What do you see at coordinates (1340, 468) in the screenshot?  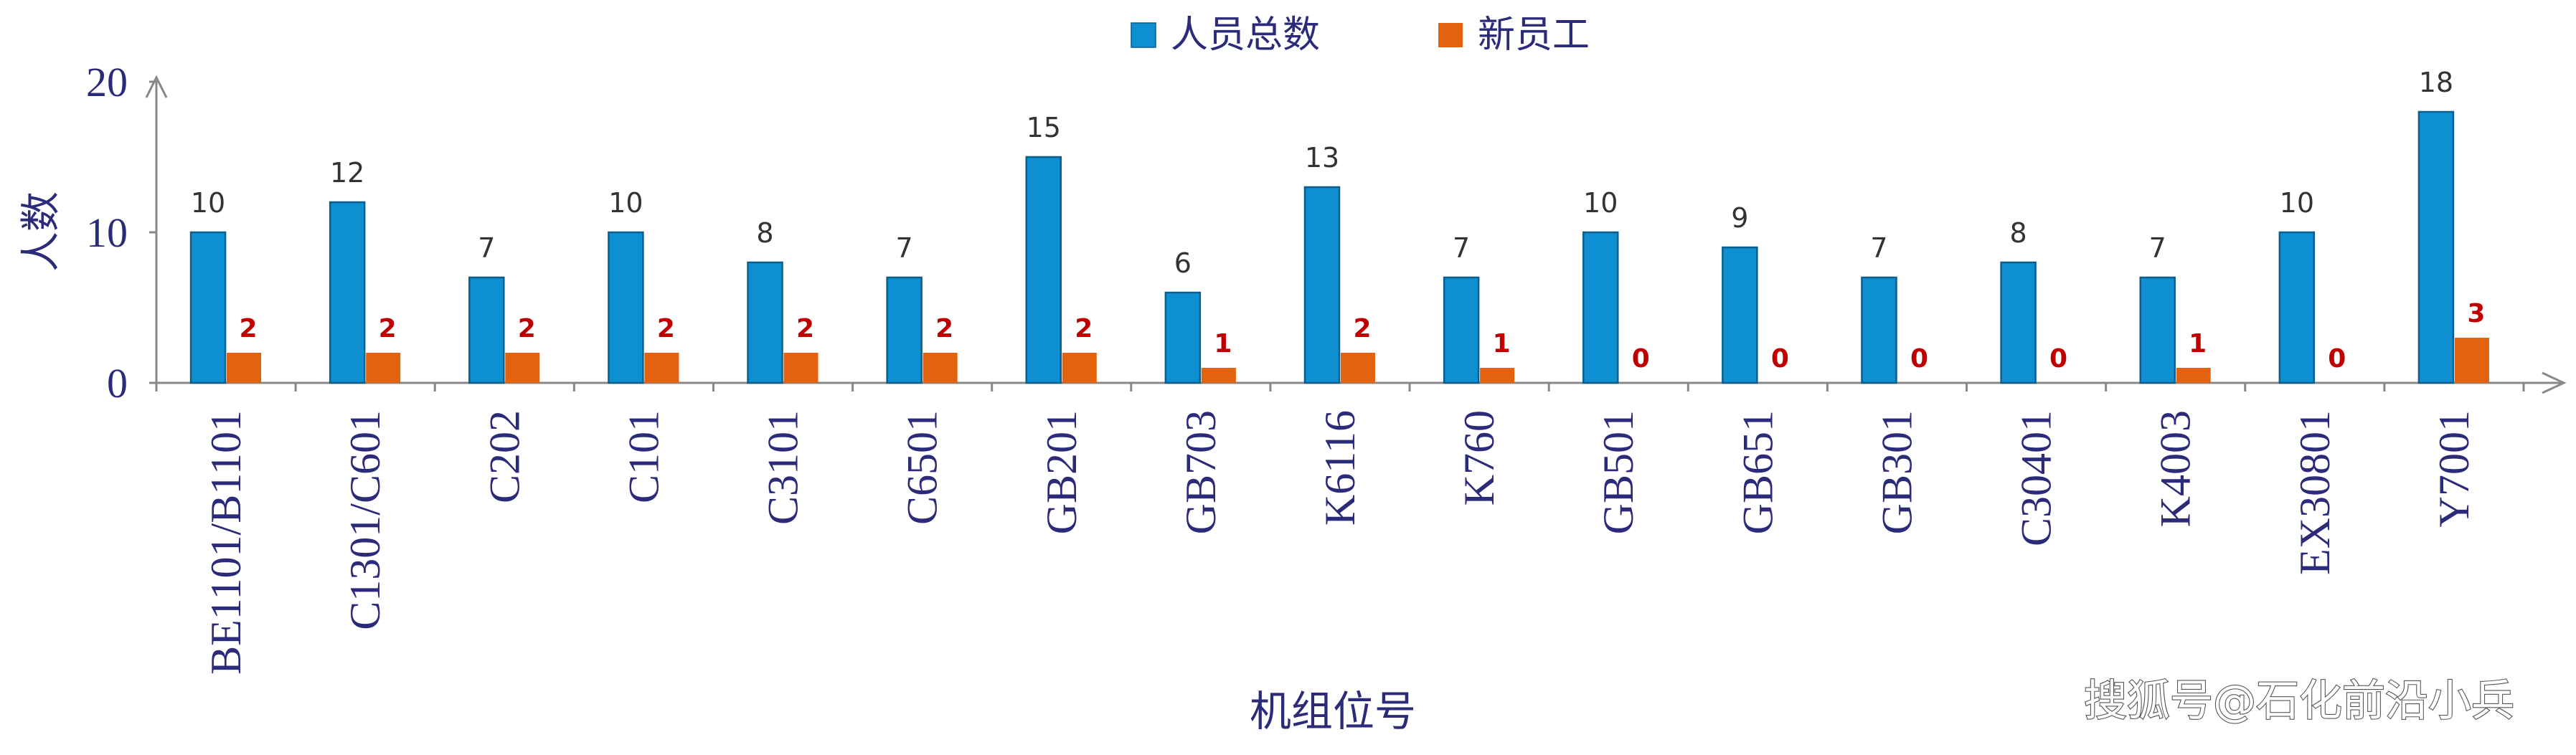 I see `category-label: K6116` at bounding box center [1340, 468].